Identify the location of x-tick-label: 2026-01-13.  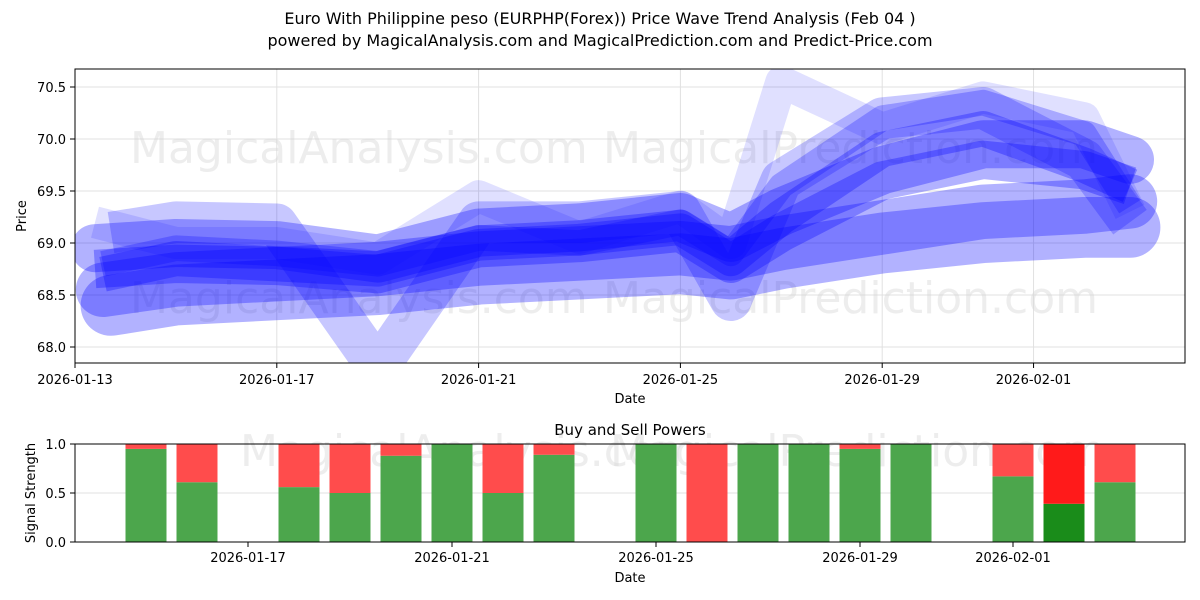
(75, 380).